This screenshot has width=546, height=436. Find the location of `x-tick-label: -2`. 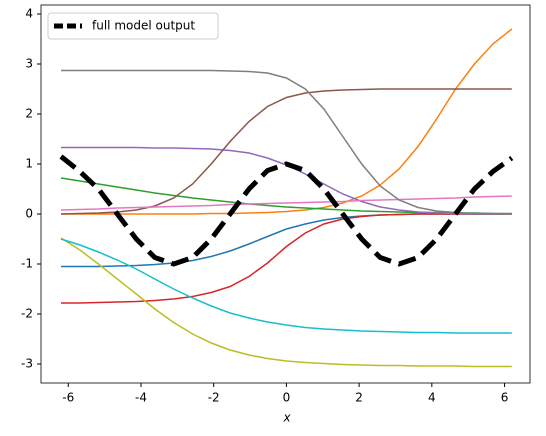

x-tick-label: -2 is located at coordinates (214, 398).